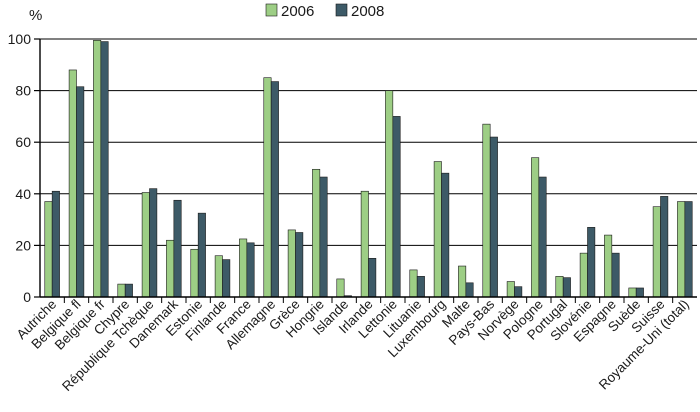 The height and width of the screenshot is (412, 700). Describe the element at coordinates (367, 11) in the screenshot. I see `legend-label-2008: 2008` at that location.